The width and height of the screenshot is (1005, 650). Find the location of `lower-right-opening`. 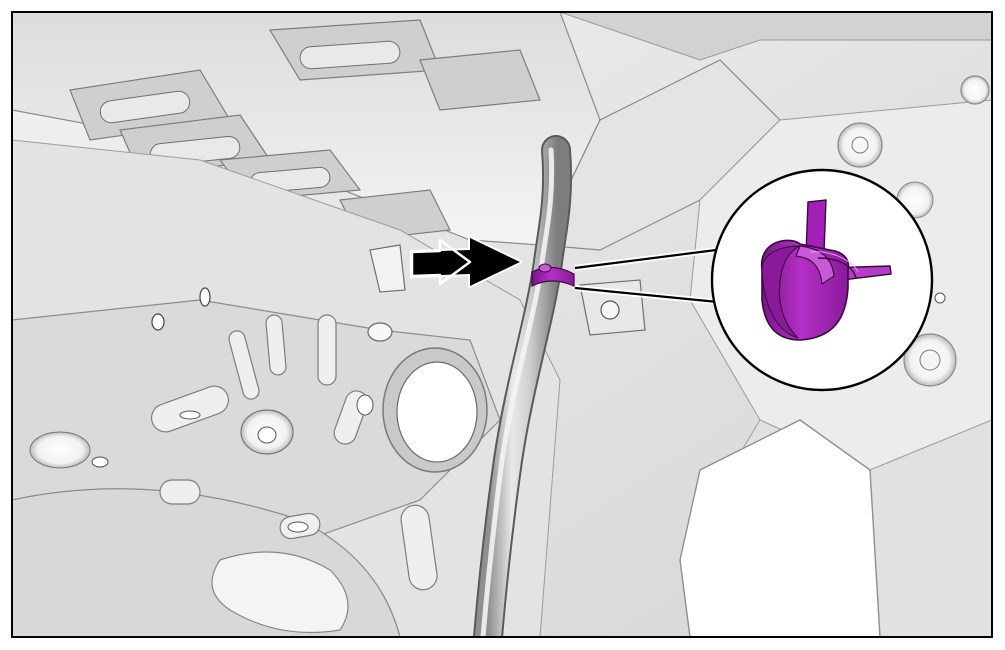

lower-right-opening is located at coordinates (780, 528).